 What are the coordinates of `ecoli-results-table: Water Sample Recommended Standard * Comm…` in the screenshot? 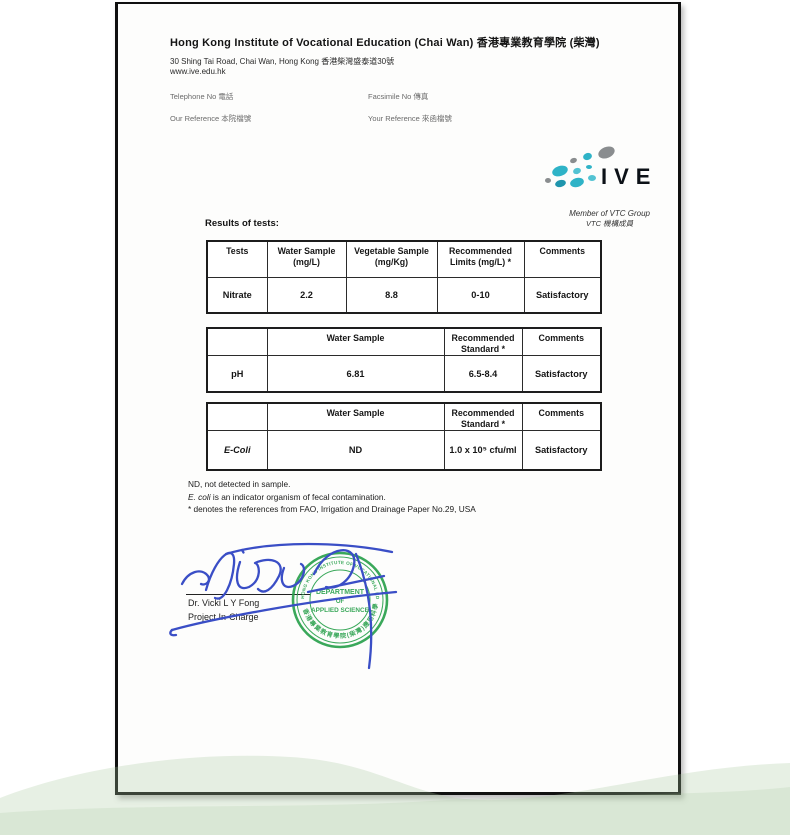 It's located at (404, 437).